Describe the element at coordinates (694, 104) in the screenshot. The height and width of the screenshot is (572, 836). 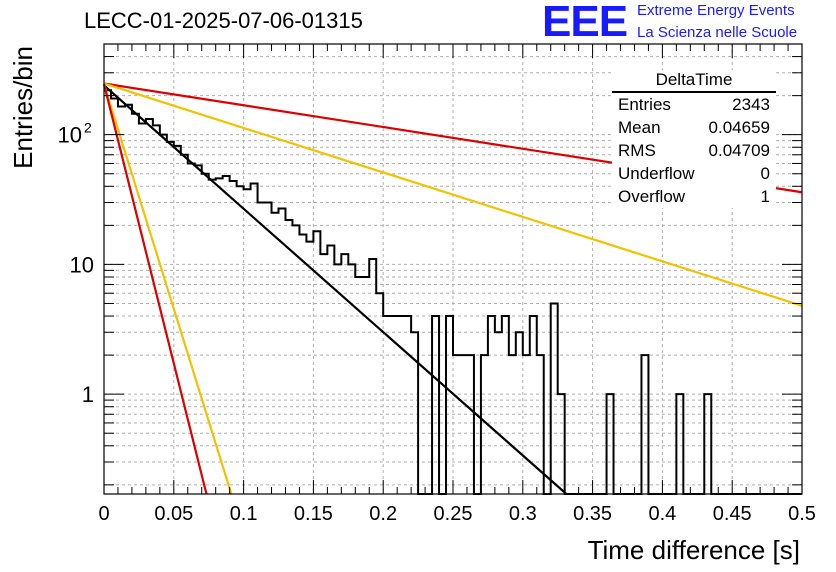
I see `stats-row-entries: Entries 2343` at that location.